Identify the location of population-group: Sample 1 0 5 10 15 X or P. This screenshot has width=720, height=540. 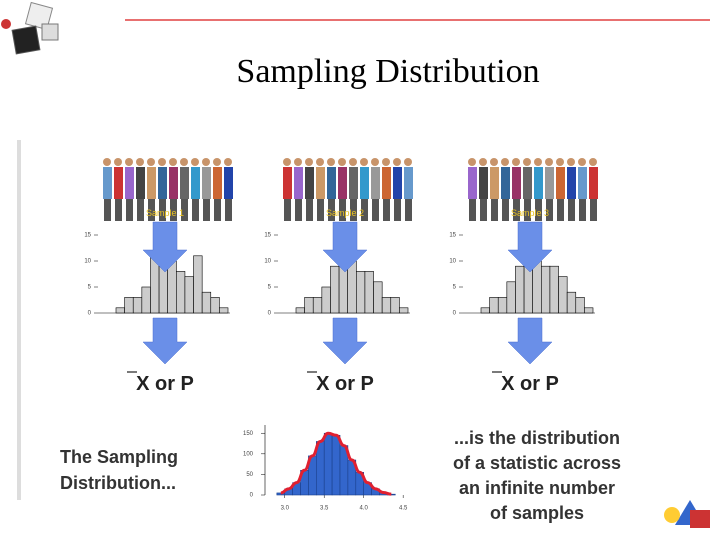
(158, 276).